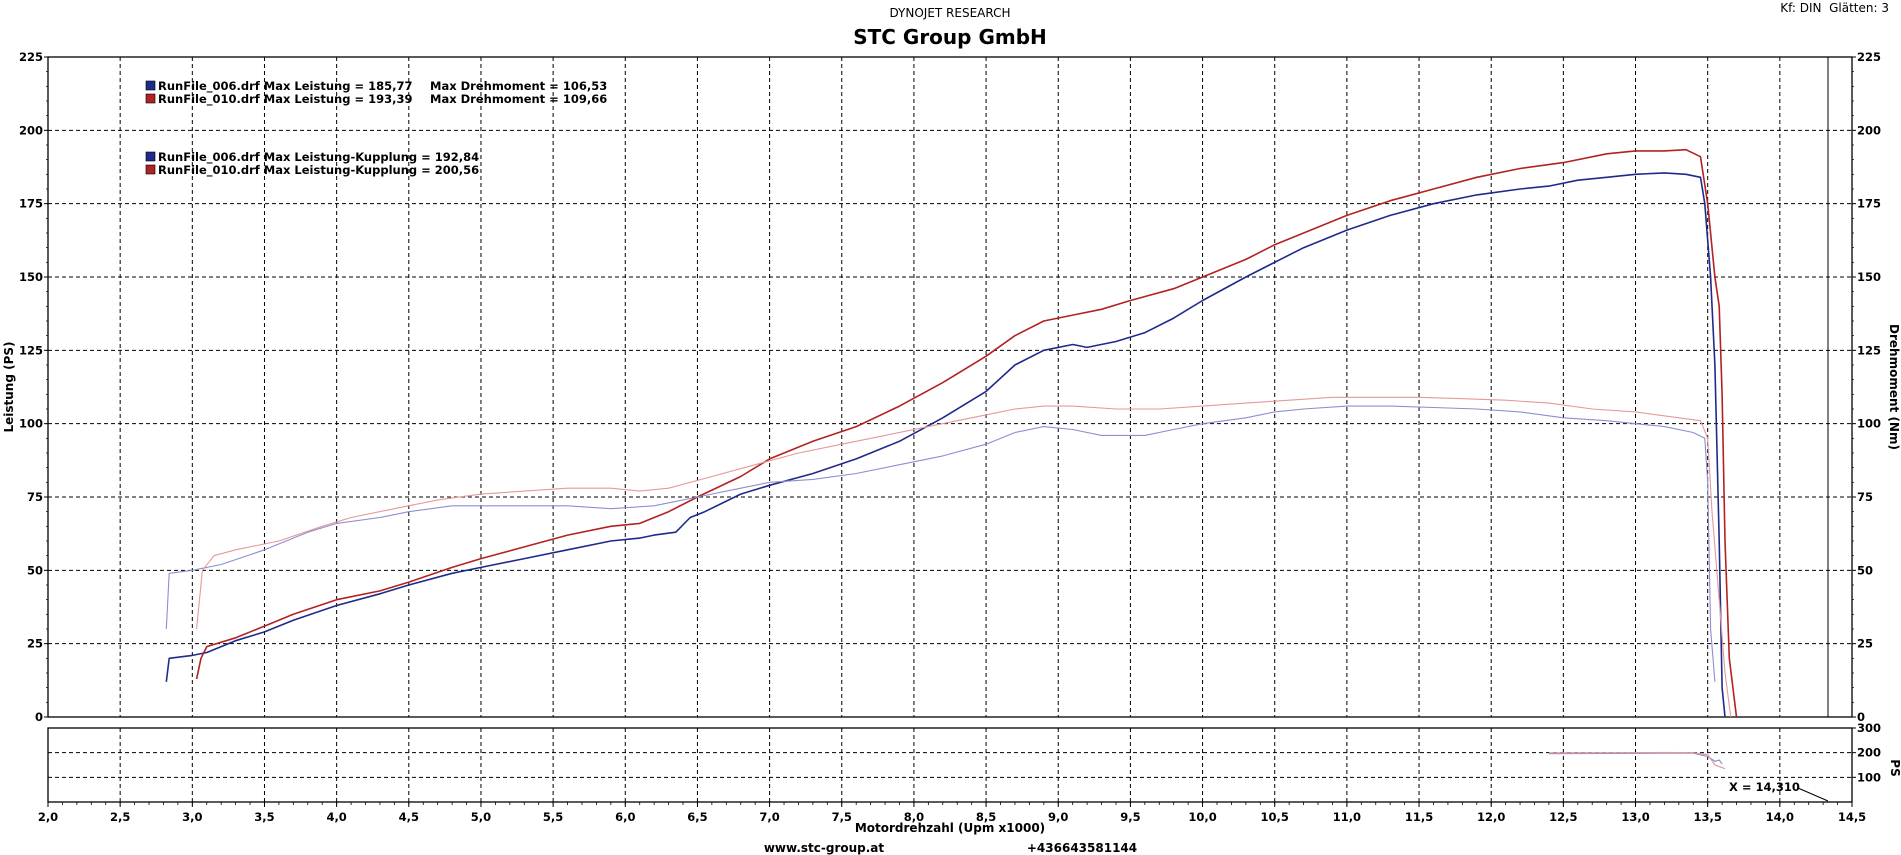 This screenshot has height=855, width=1901. What do you see at coordinates (1764, 787) in the screenshot?
I see `cursor-readout: X = 14,310` at bounding box center [1764, 787].